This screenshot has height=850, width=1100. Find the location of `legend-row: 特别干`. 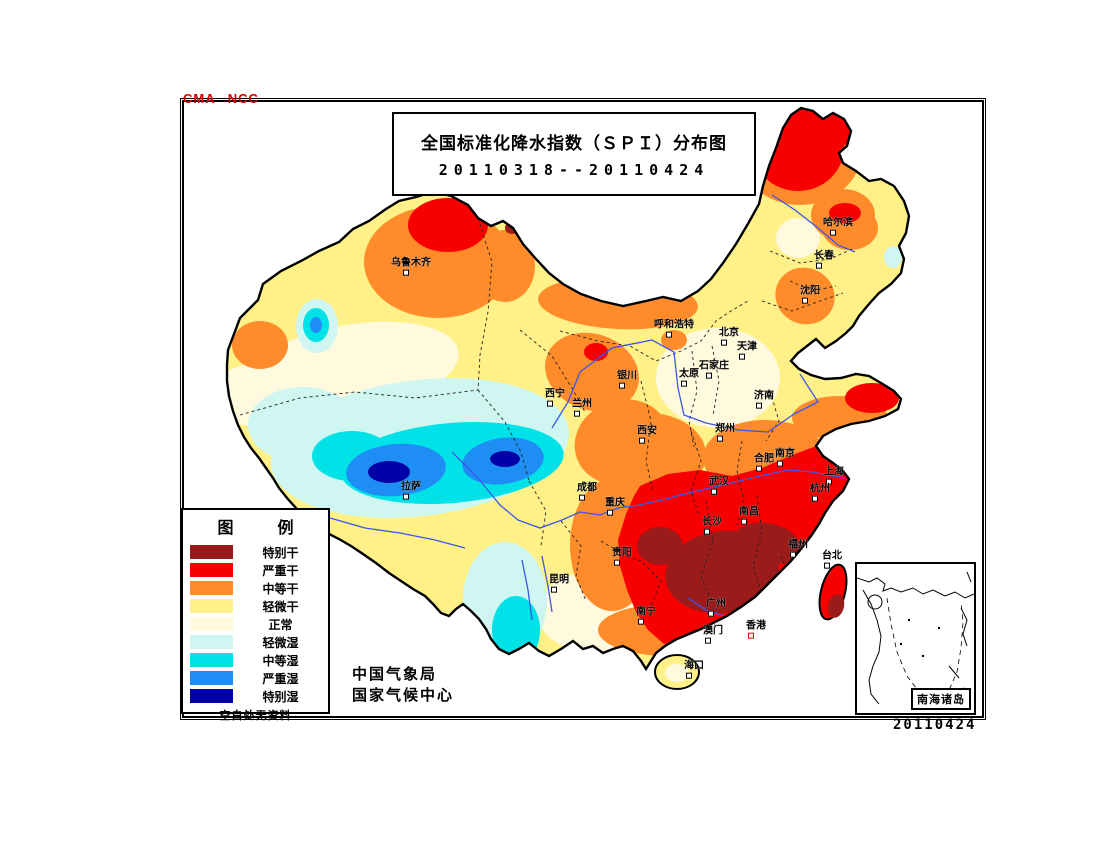

legend-row: 特别干 is located at coordinates (255, 552).